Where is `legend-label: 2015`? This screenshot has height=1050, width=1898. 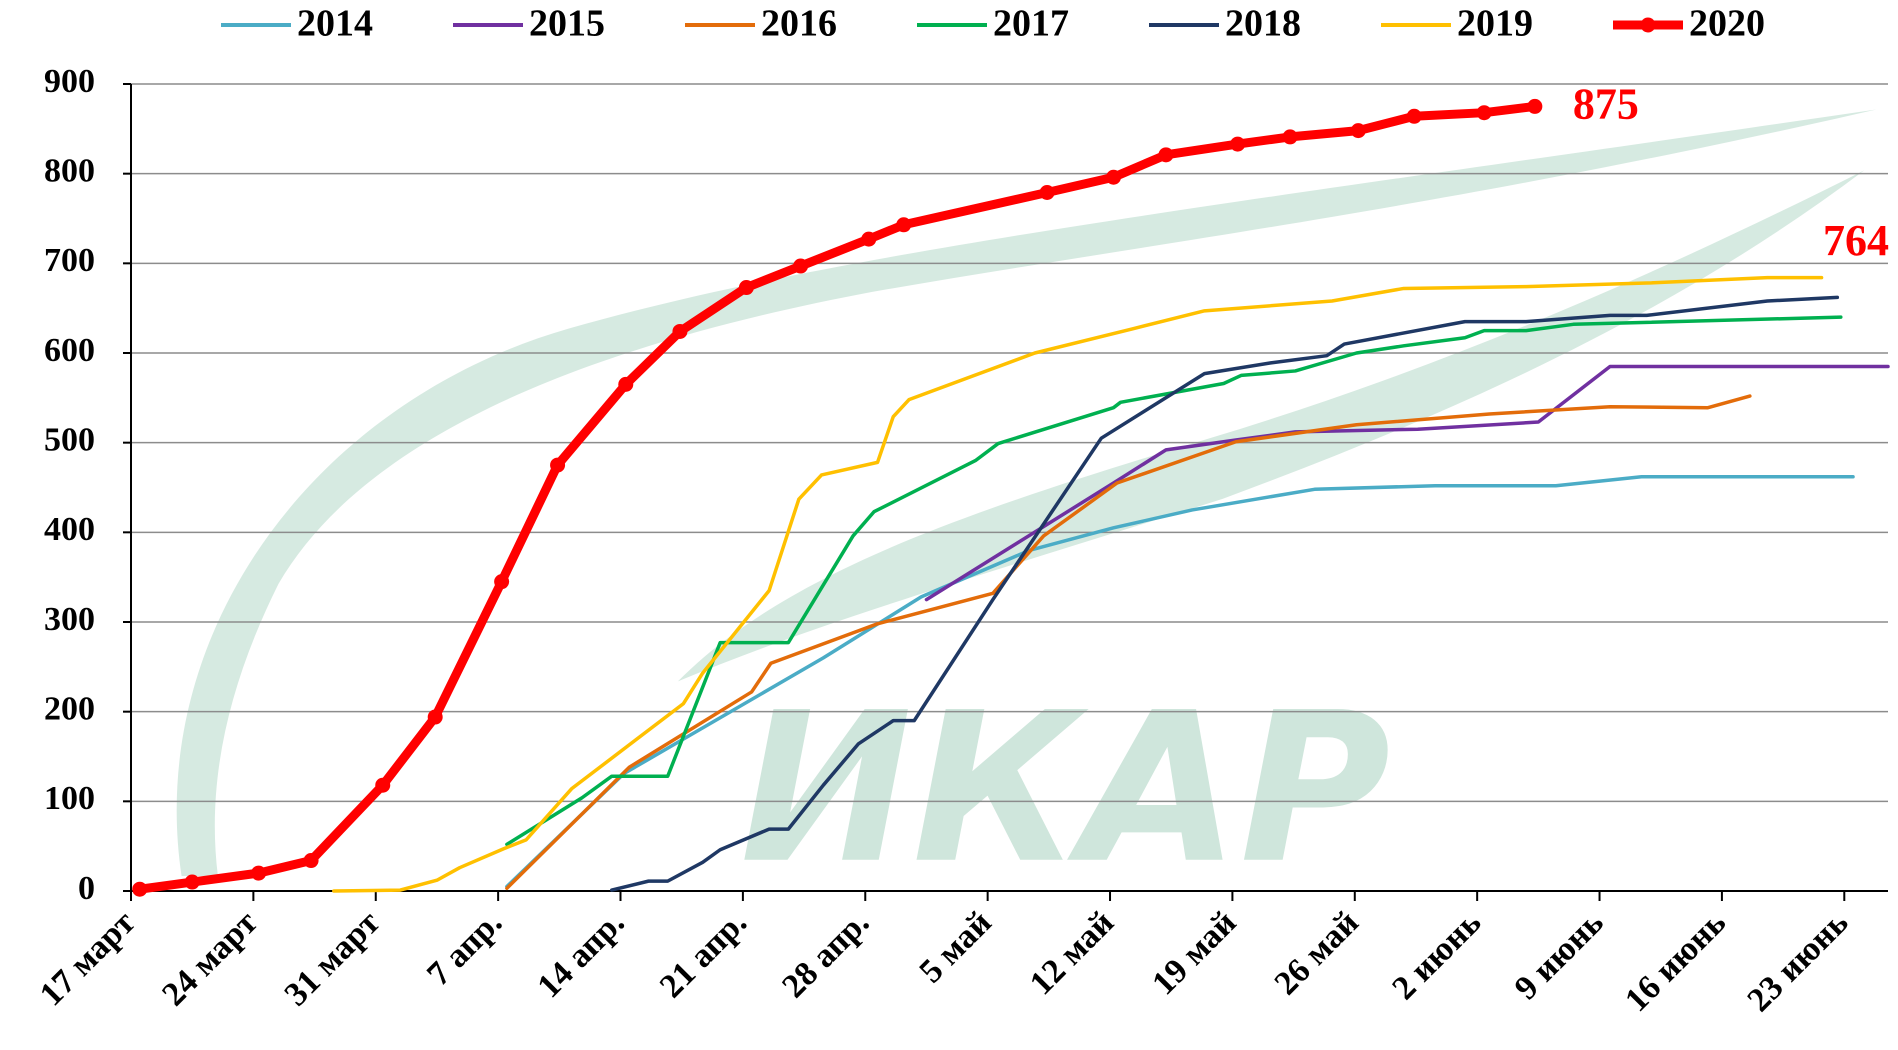
legend-label: 2015 is located at coordinates (567, 24).